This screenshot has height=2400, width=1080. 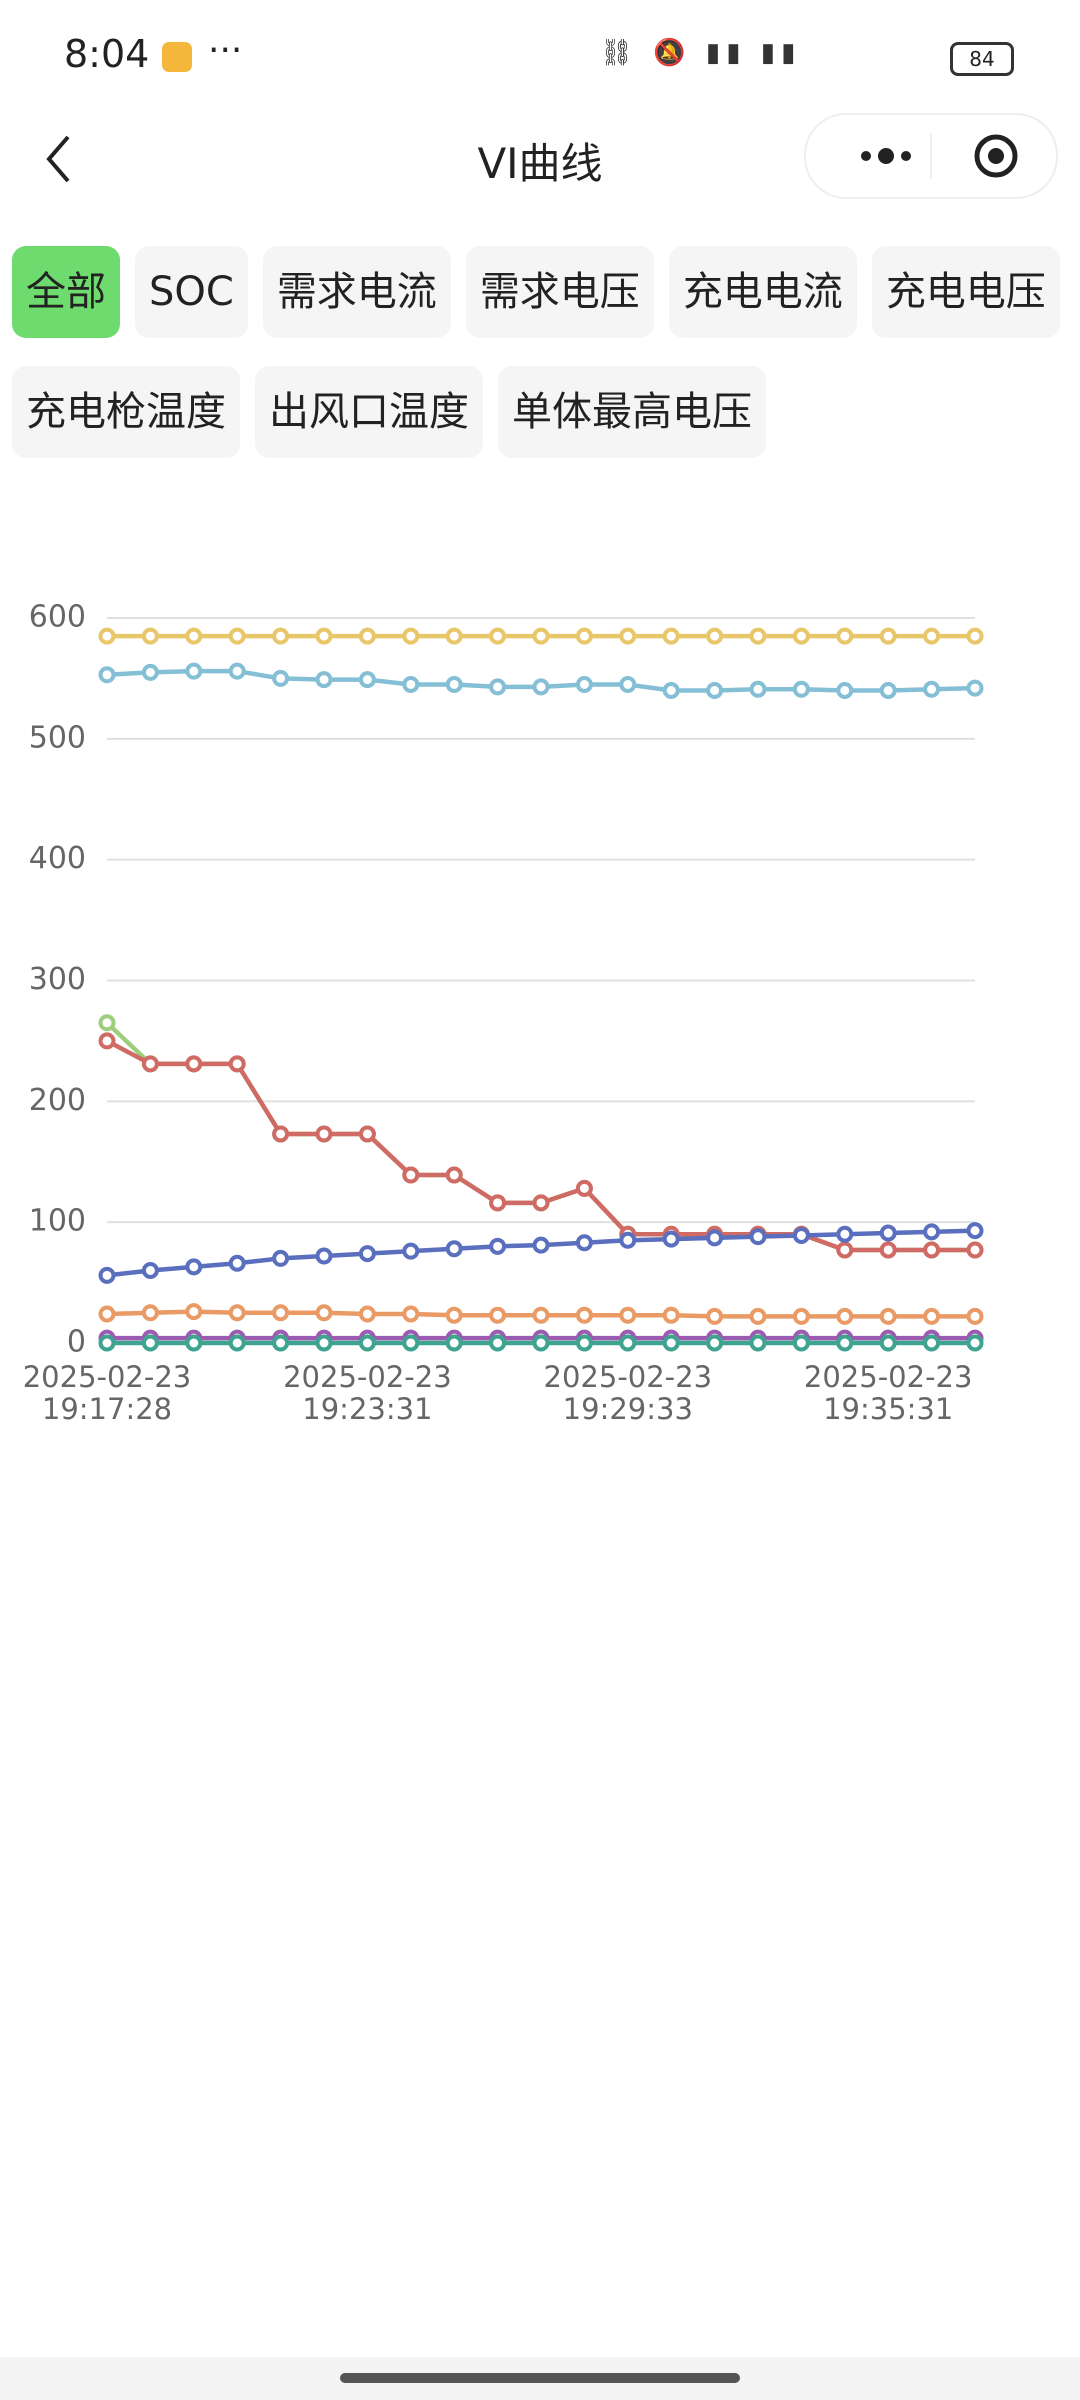 I want to click on tab: 需求电流, so click(x=356, y=292).